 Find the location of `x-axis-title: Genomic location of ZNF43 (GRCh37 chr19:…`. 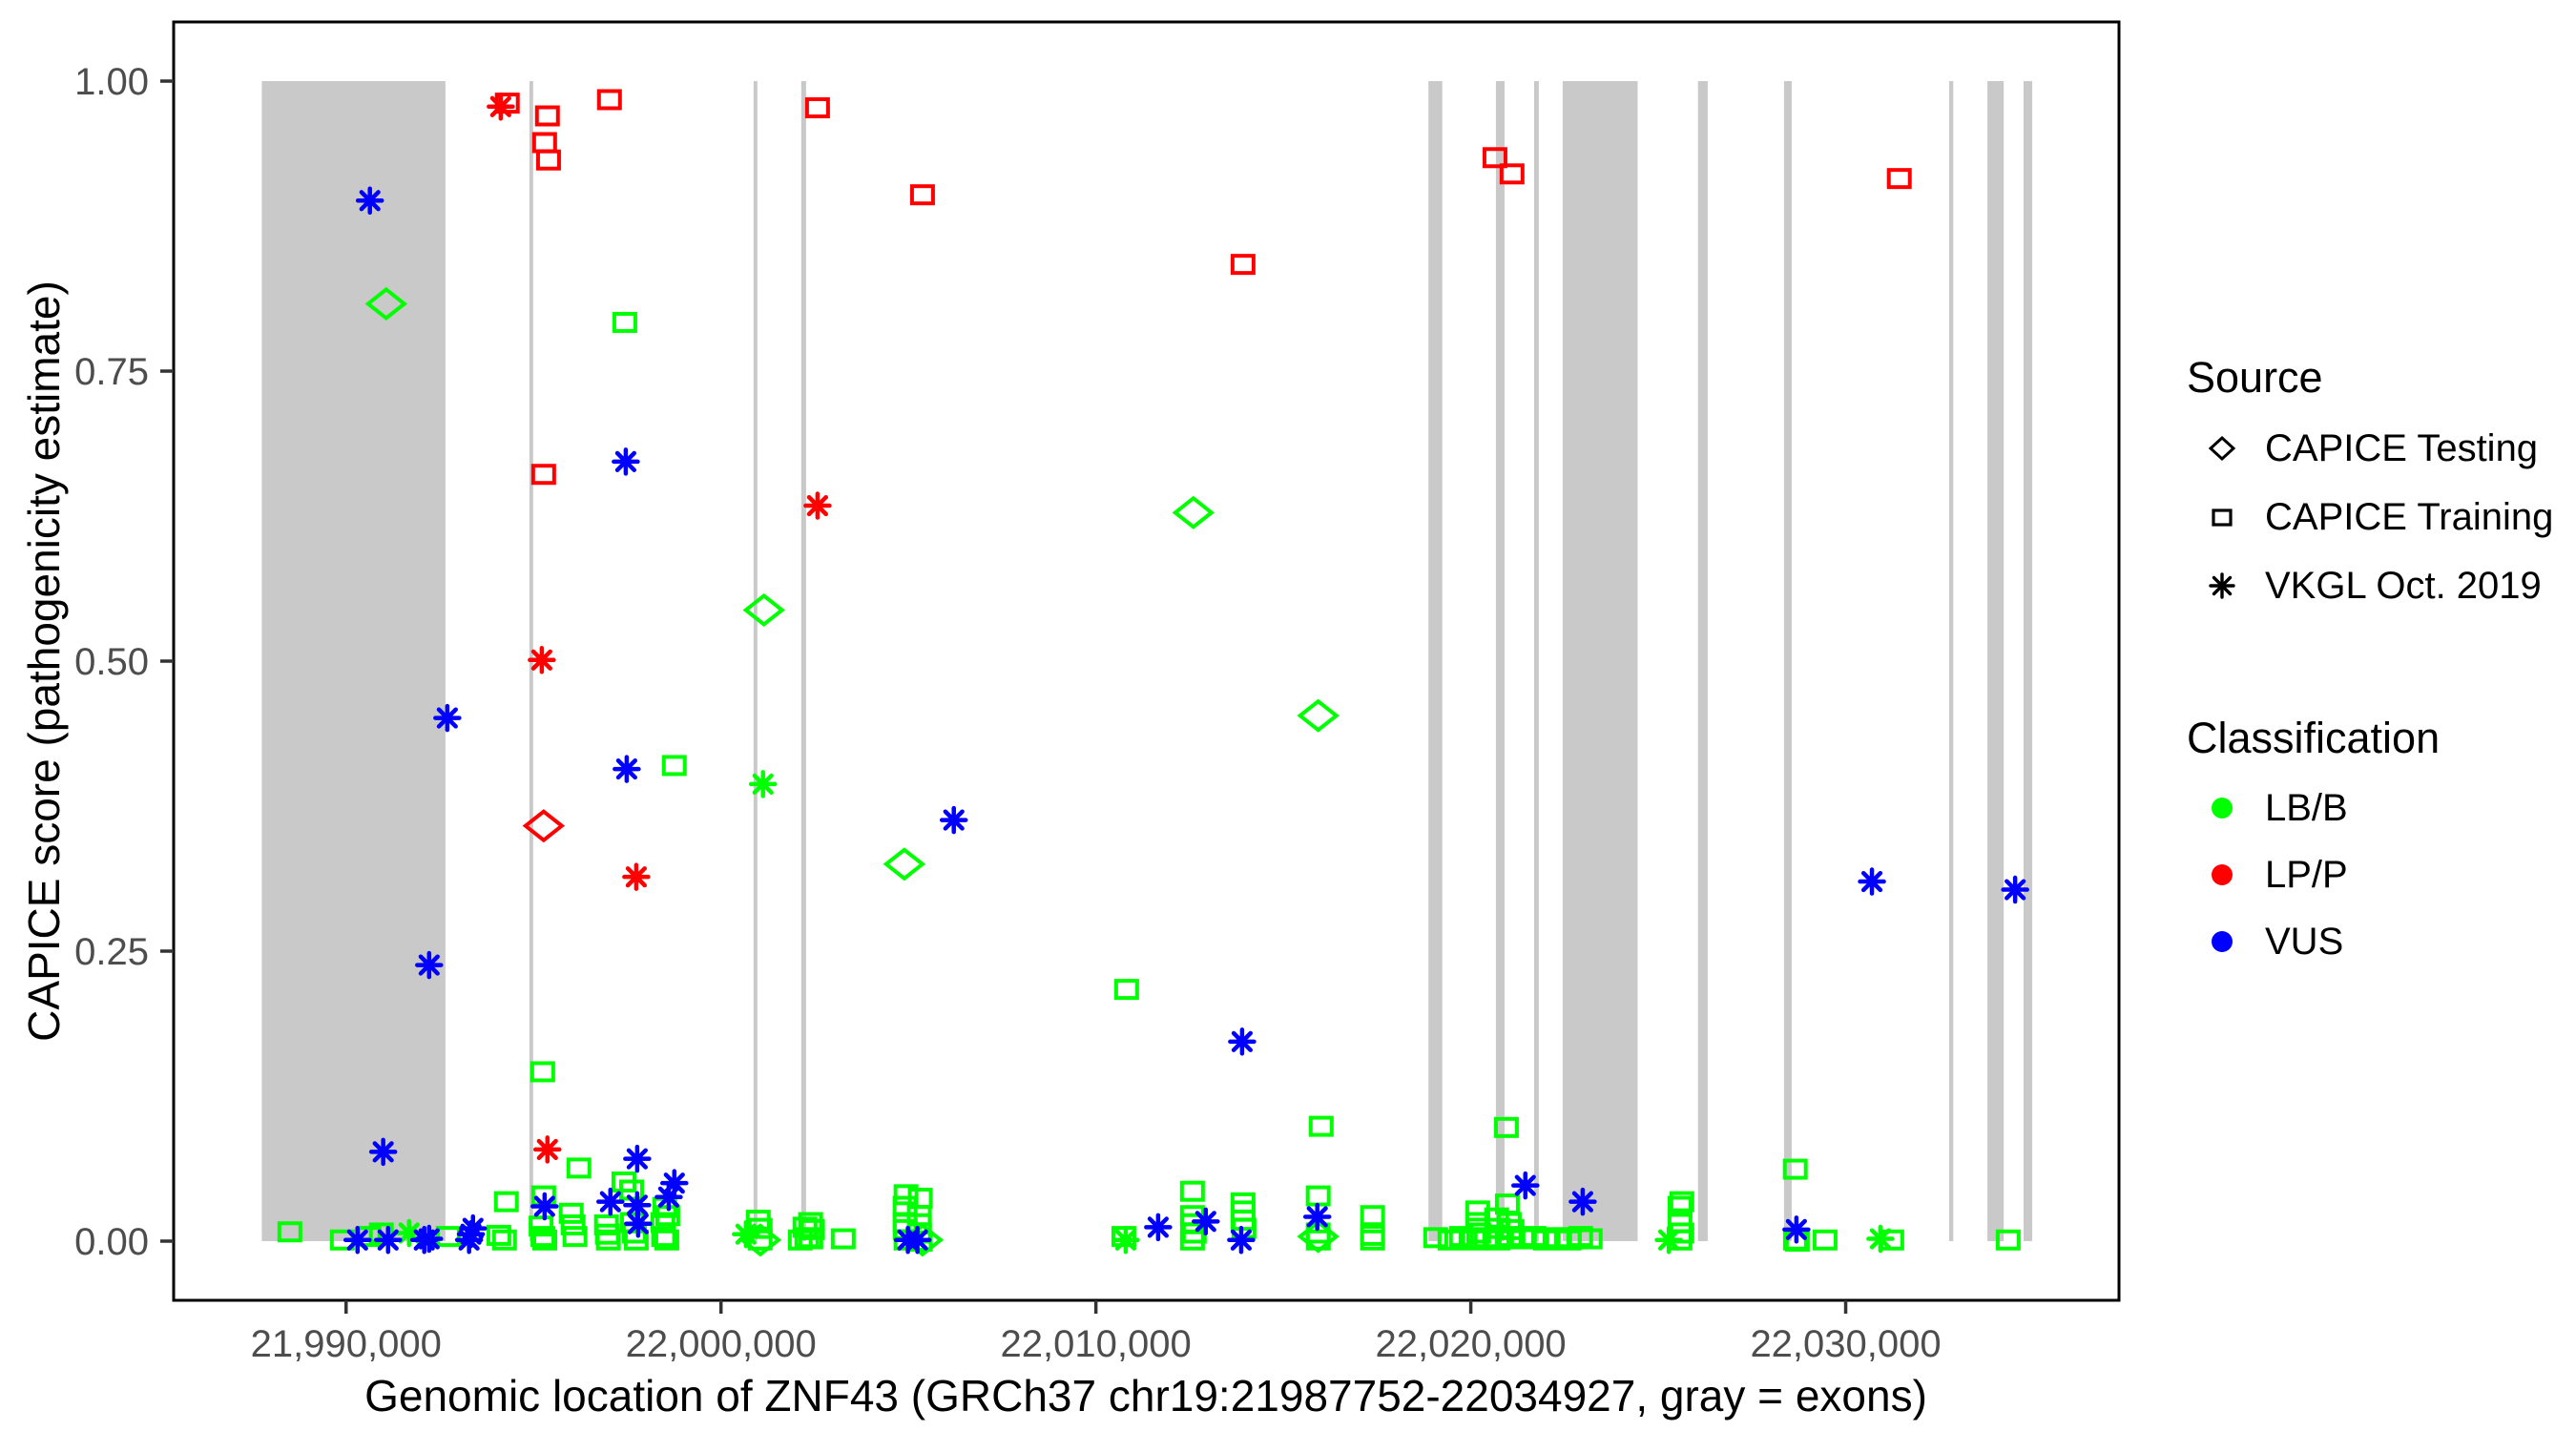

x-axis-title: Genomic location of ZNF43 (GRCh37 chr19:… is located at coordinates (1145, 1396).